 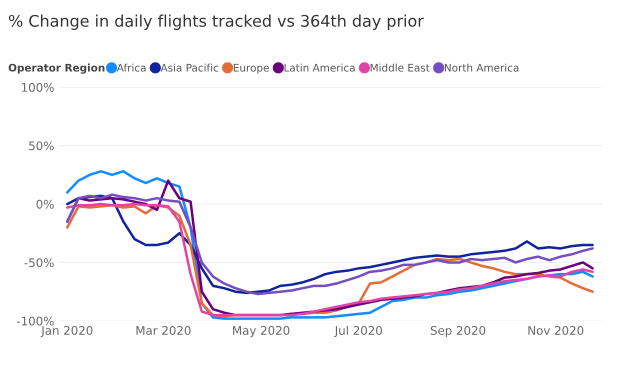 What do you see at coordinates (481, 68) in the screenshot?
I see `legend-label: North America` at bounding box center [481, 68].